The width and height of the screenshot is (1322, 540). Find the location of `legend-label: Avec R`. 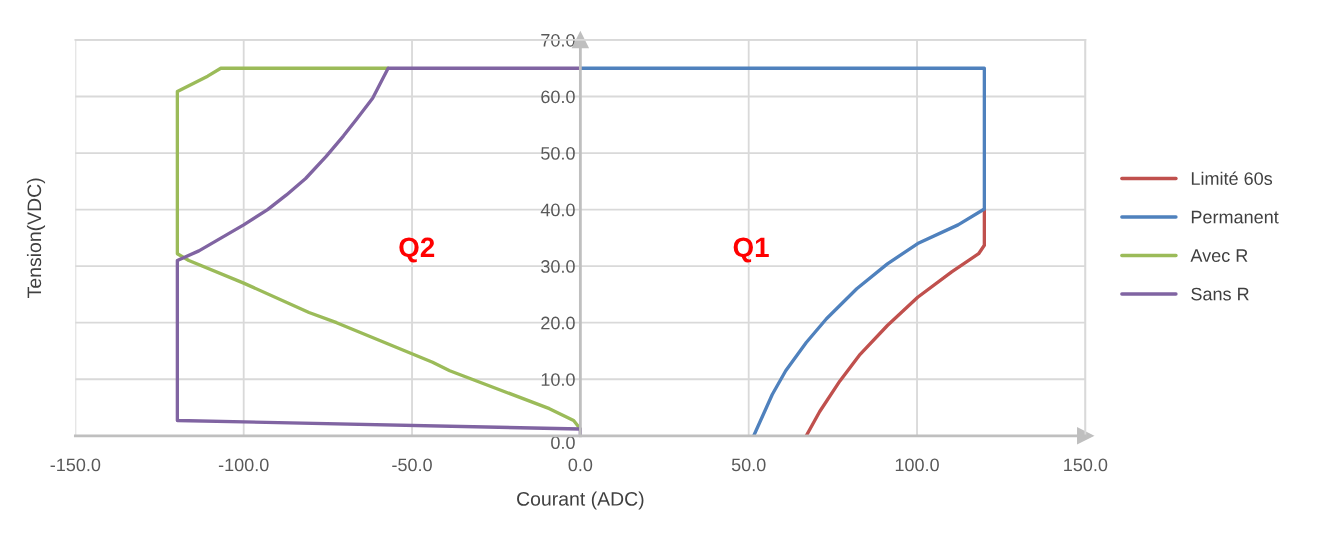

legend-label: Avec R is located at coordinates (1219, 255).